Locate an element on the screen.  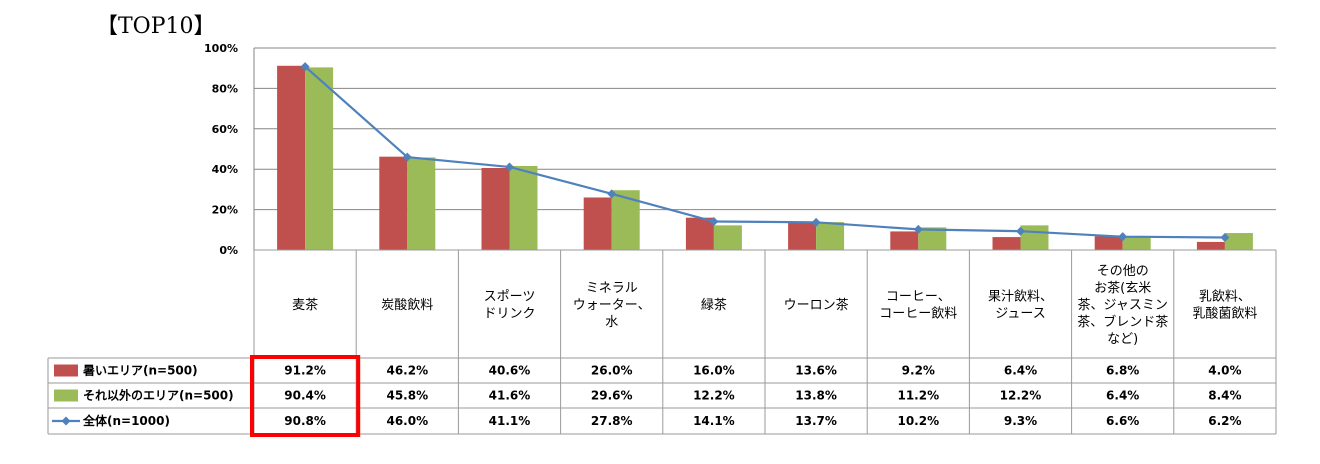
category-label: 乳酸菌飲料 is located at coordinates (1224, 314).